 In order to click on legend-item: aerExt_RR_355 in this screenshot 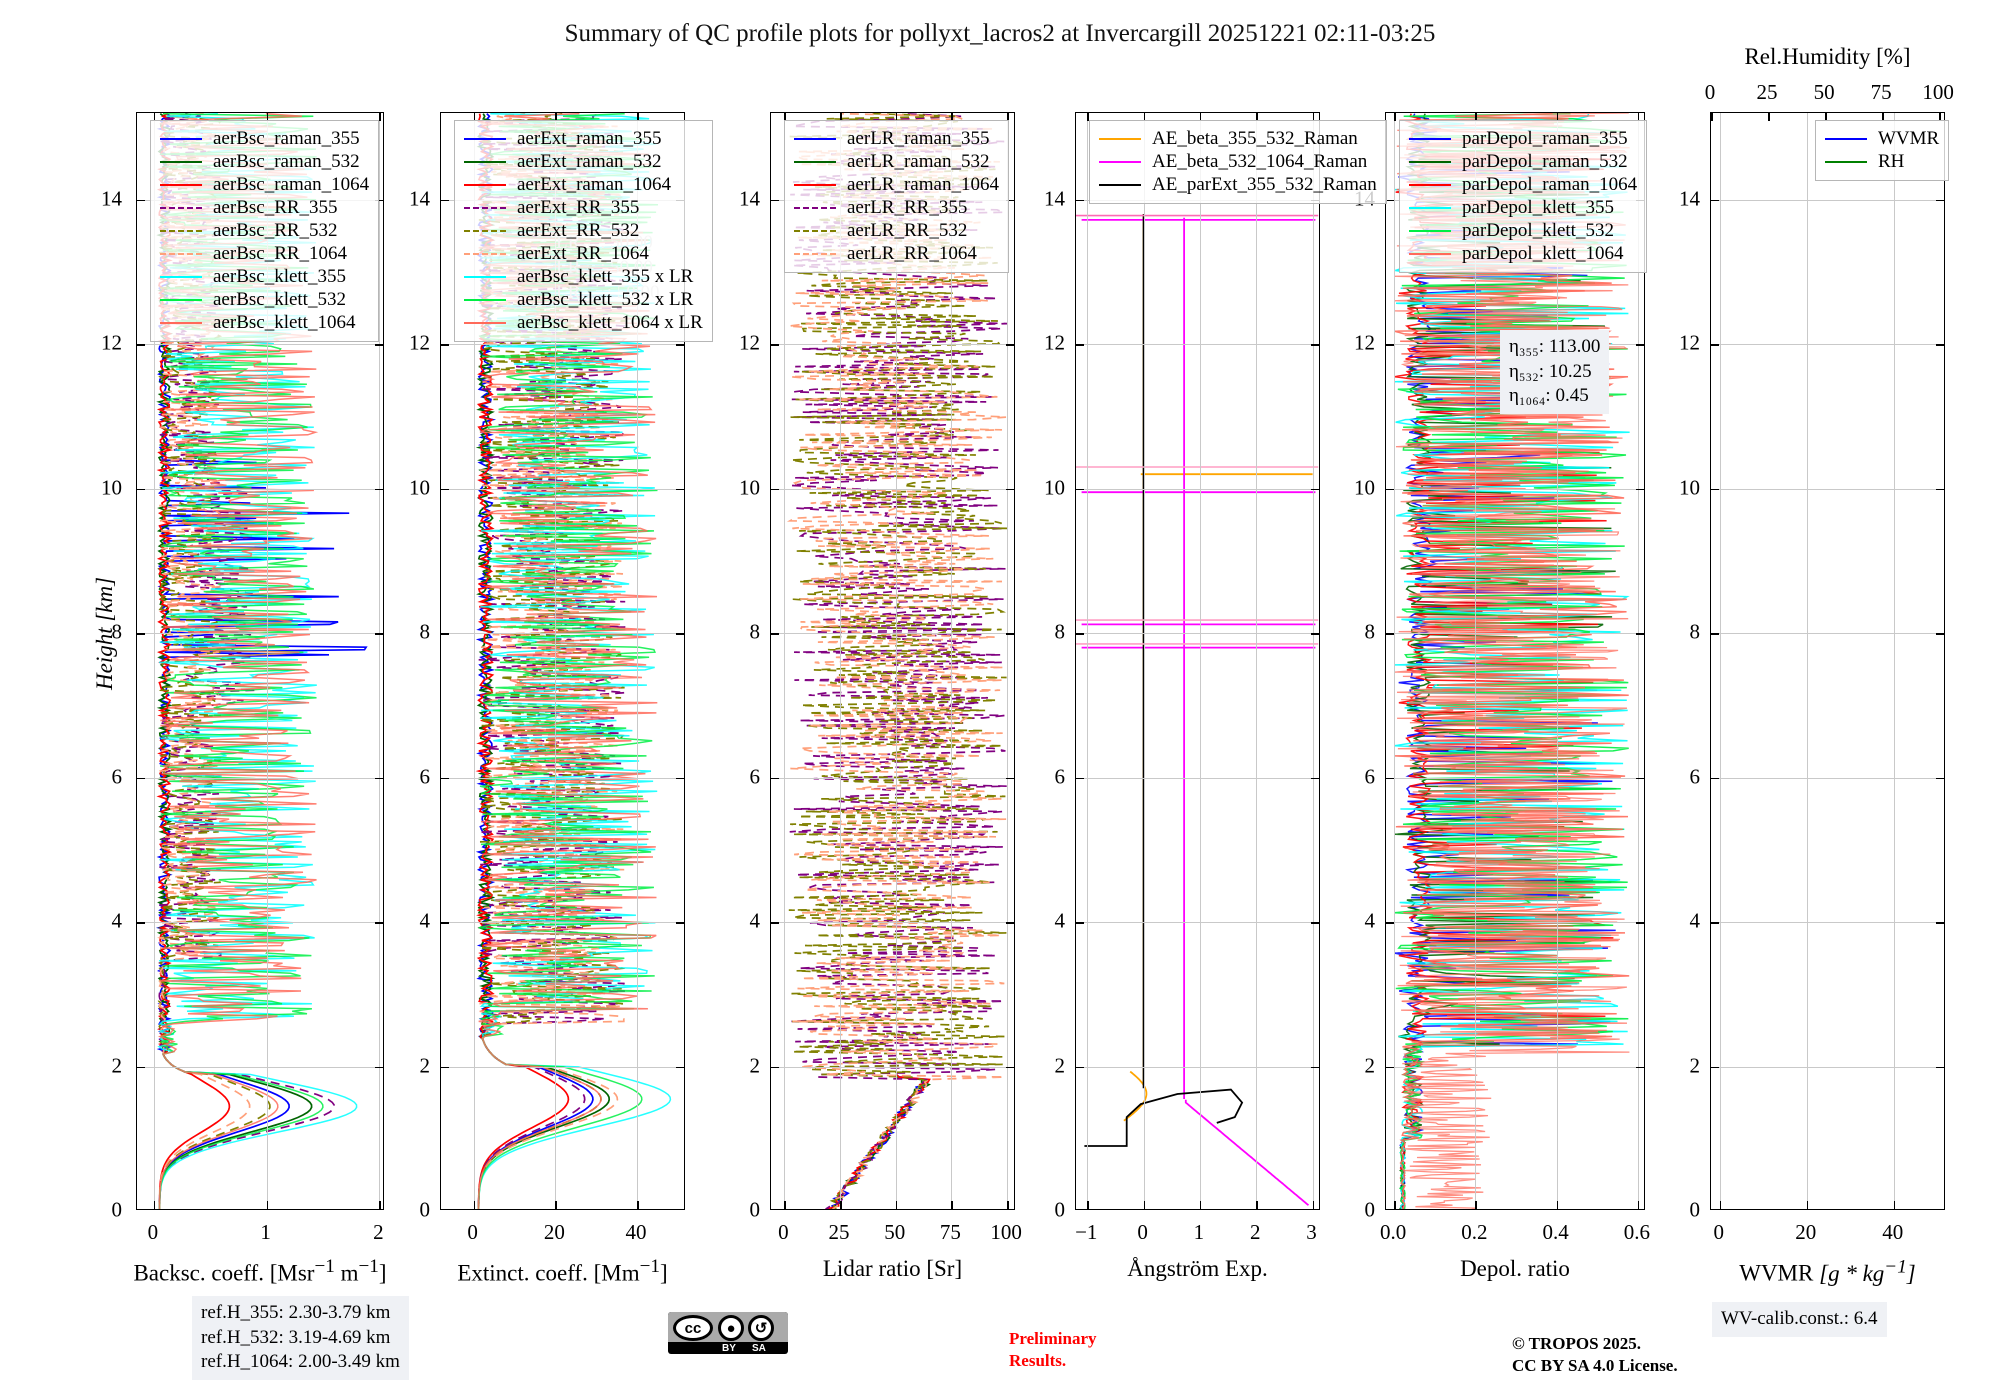, I will do `click(583, 207)`.